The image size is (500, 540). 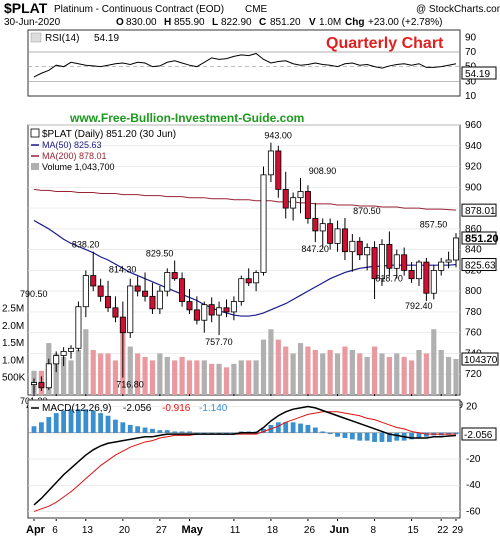 I want to click on rsi-tick-label: 10, so click(x=471, y=96).